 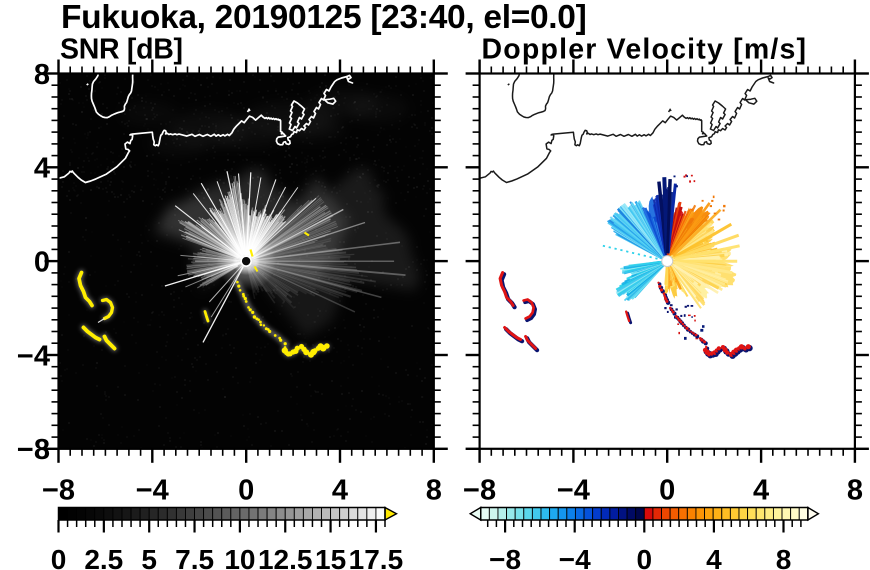 I want to click on svg-text: 12.5, so click(x=285, y=557).